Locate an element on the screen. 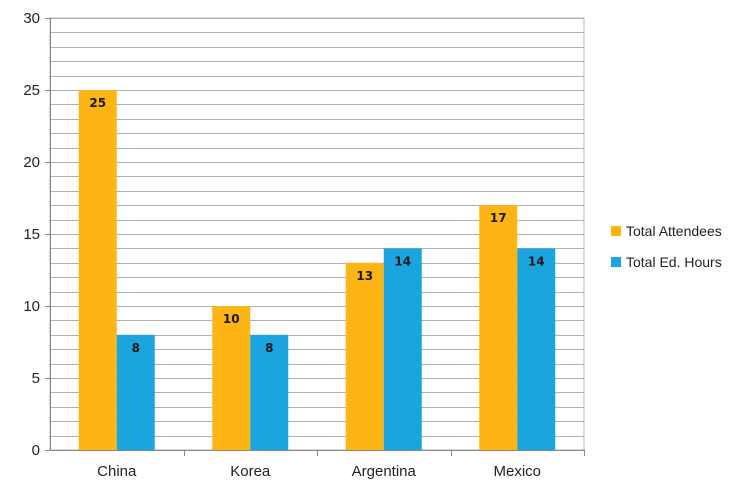 This screenshot has width=752, height=483. x-tick-label: Korea is located at coordinates (250, 471).